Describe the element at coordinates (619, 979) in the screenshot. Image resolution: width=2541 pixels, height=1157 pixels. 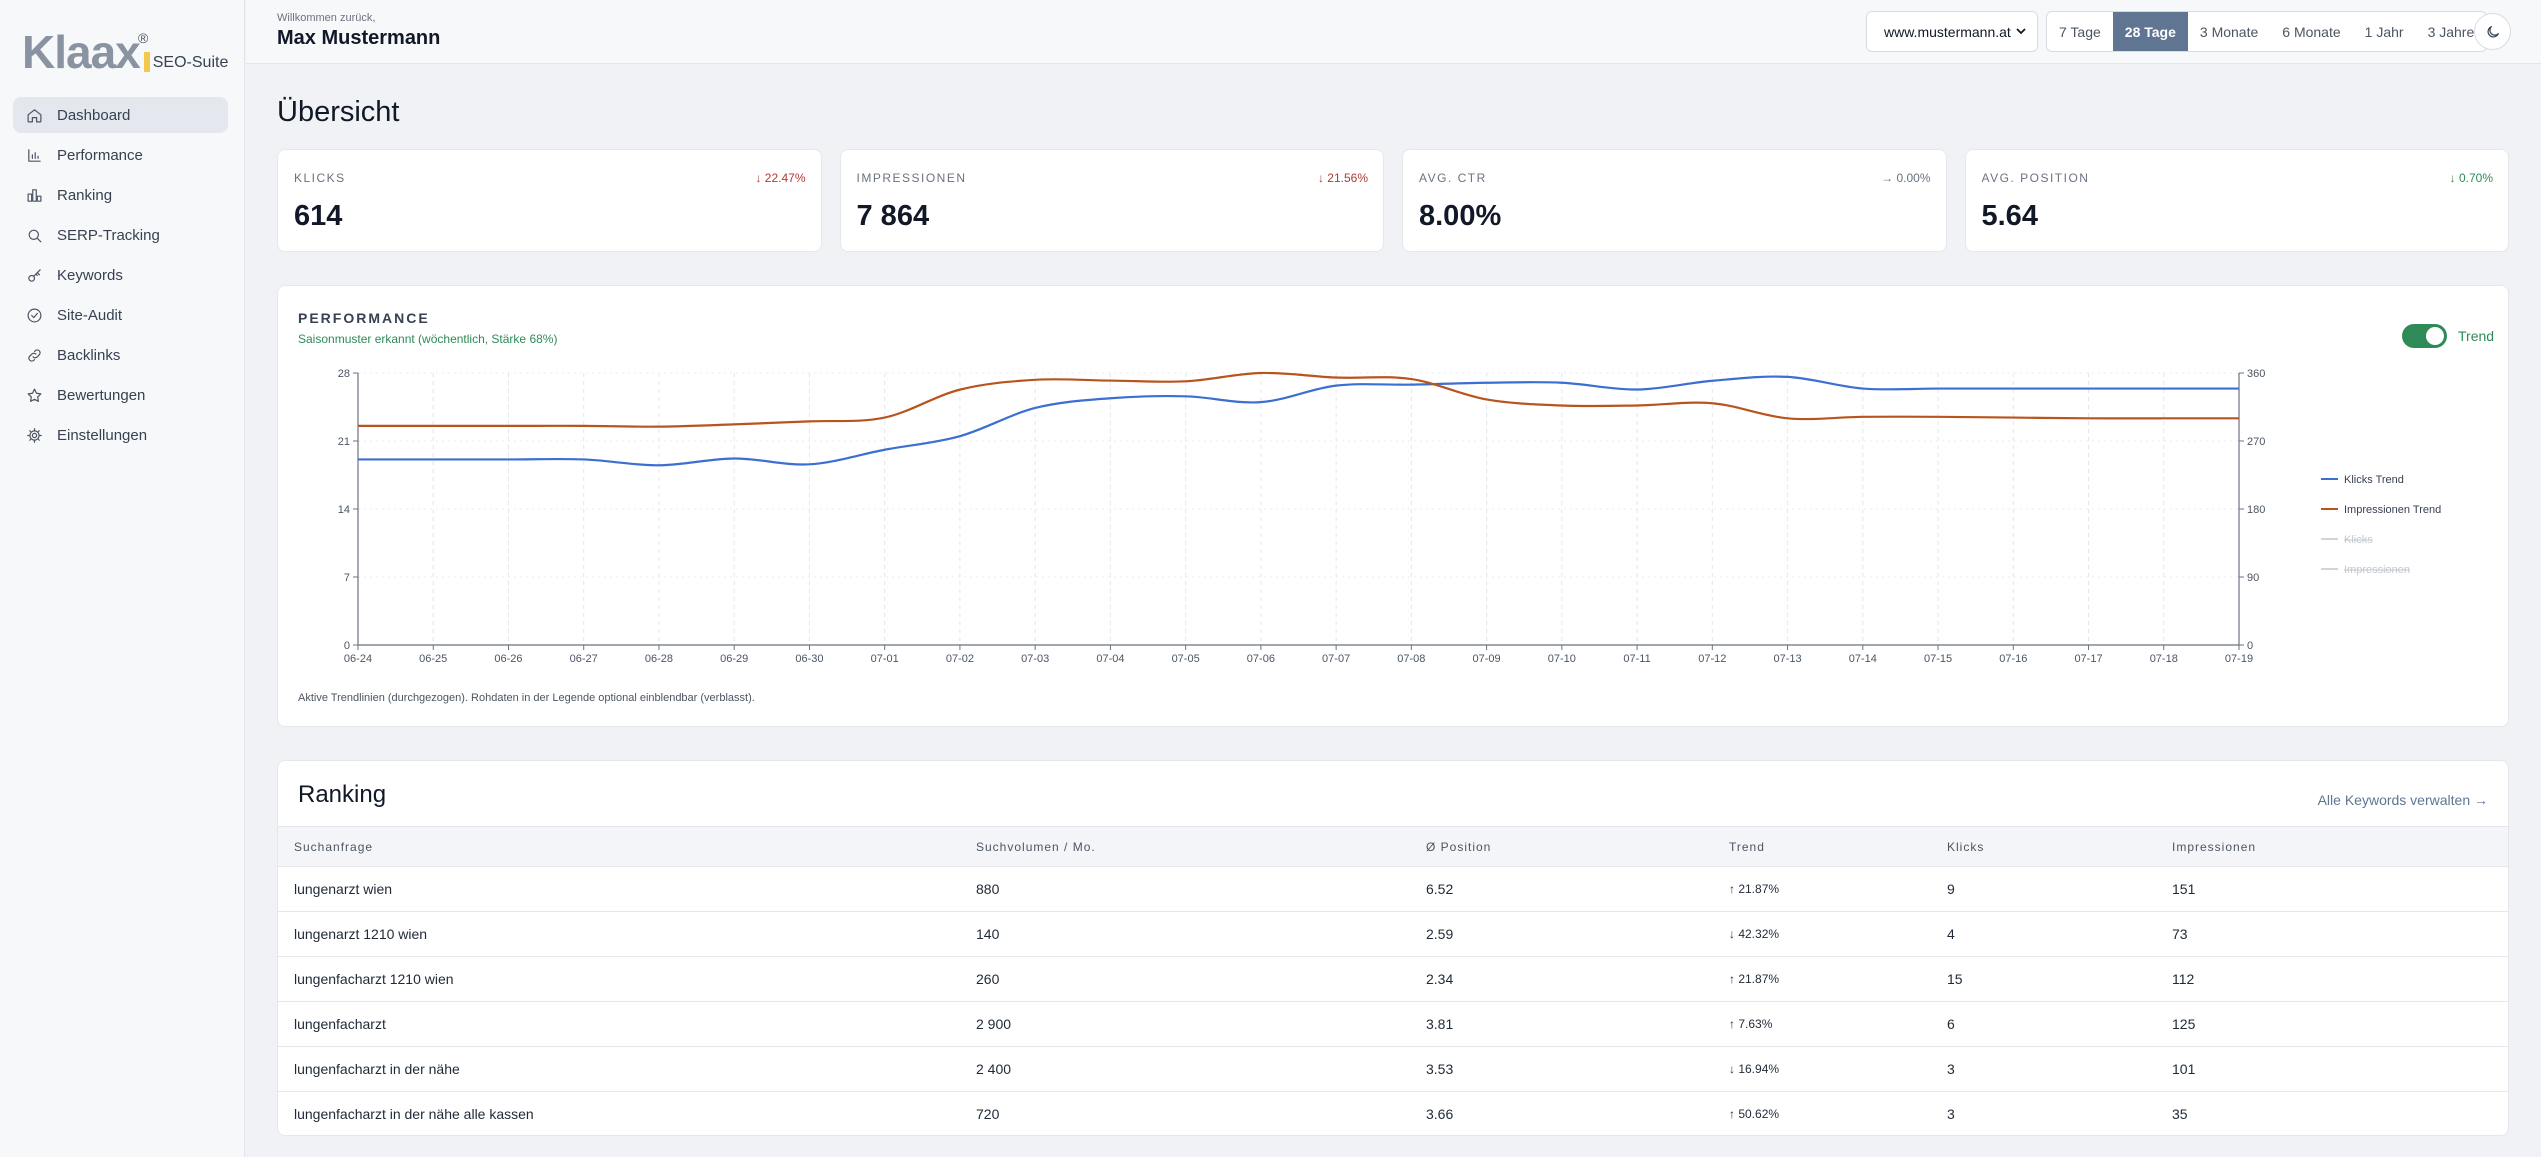
I see `cell-query: lungenfacharzt 1210 wien` at that location.